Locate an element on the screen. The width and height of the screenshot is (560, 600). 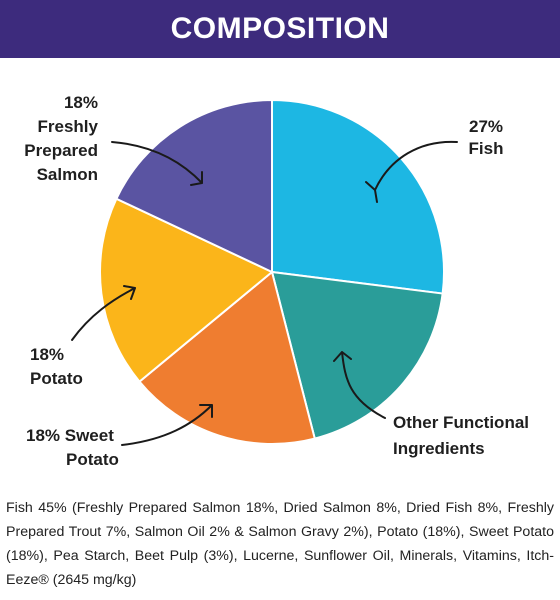
pie-slice-sweet-potato is located at coordinates (227, 357).